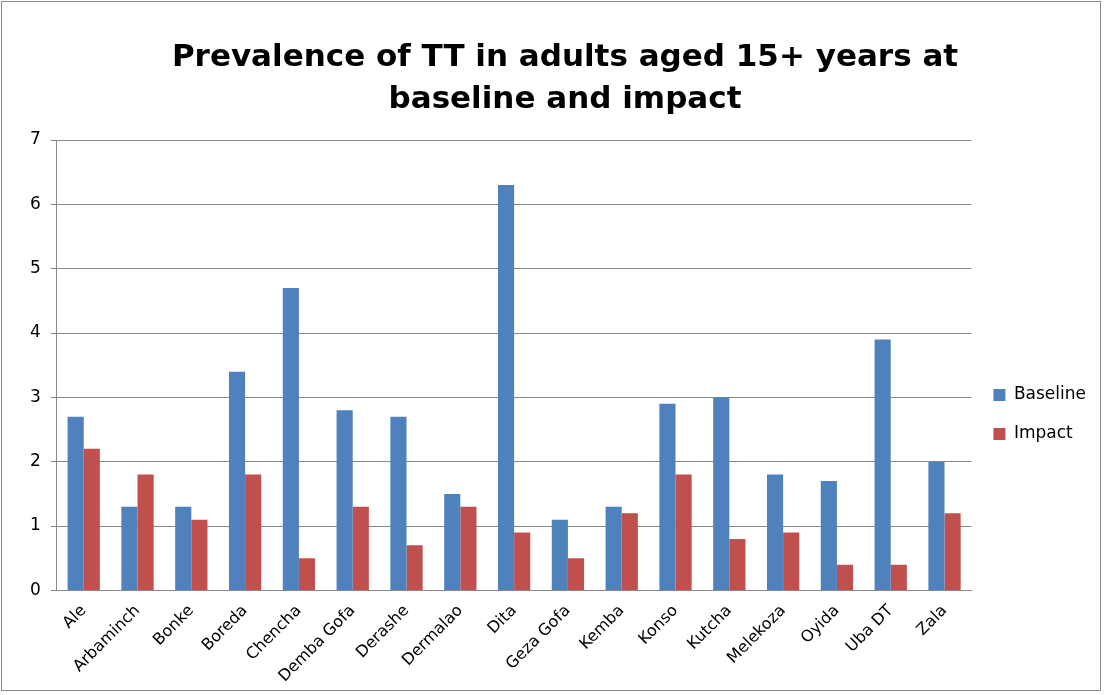 This screenshot has height=695, width=1106. I want to click on y-tick-label: 2, so click(35, 460).